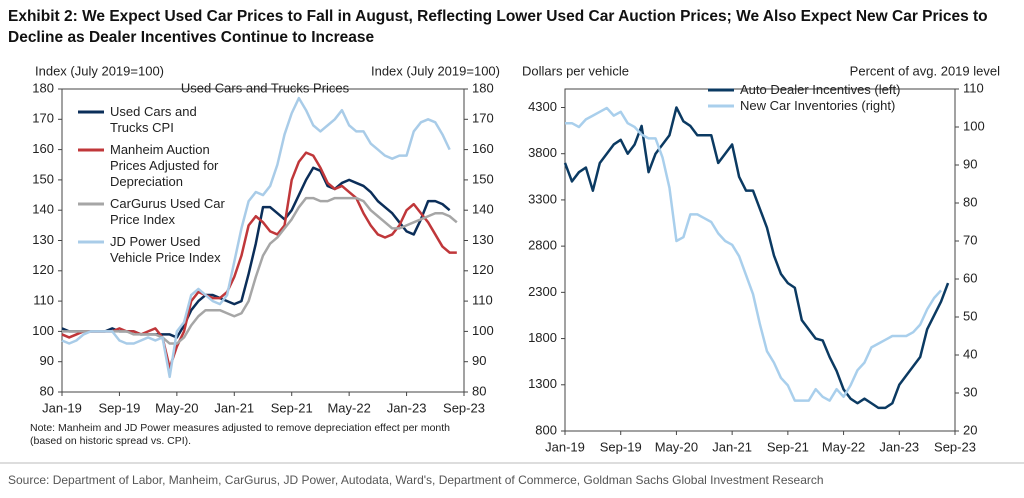 The height and width of the screenshot is (498, 1024). What do you see at coordinates (265, 87) in the screenshot?
I see `chart-title: Used Cars and Trucks Prices` at bounding box center [265, 87].